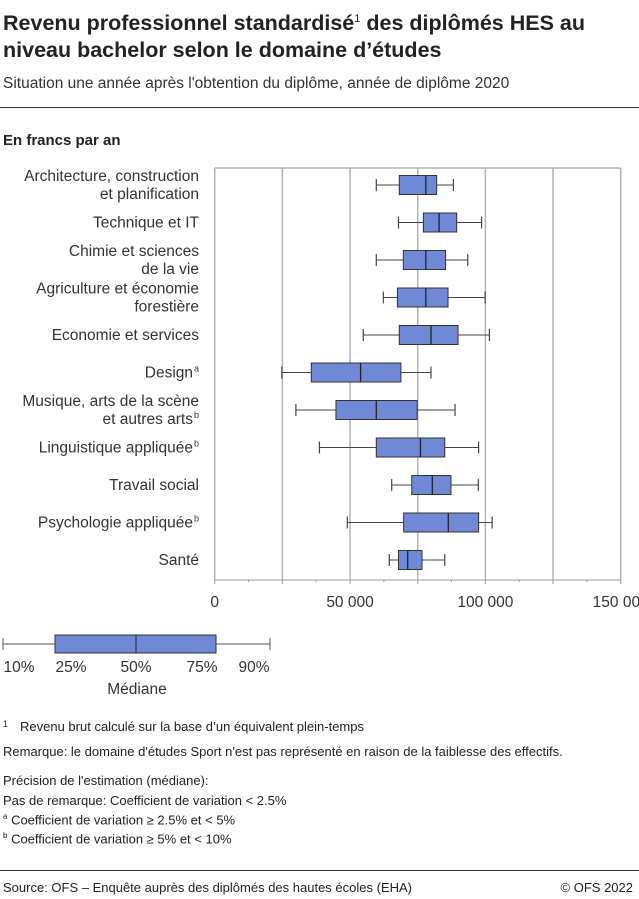 Image resolution: width=639 pixels, height=899 pixels. What do you see at coordinates (357, 19) in the screenshot?
I see `title-footnote-mark: 1` at bounding box center [357, 19].